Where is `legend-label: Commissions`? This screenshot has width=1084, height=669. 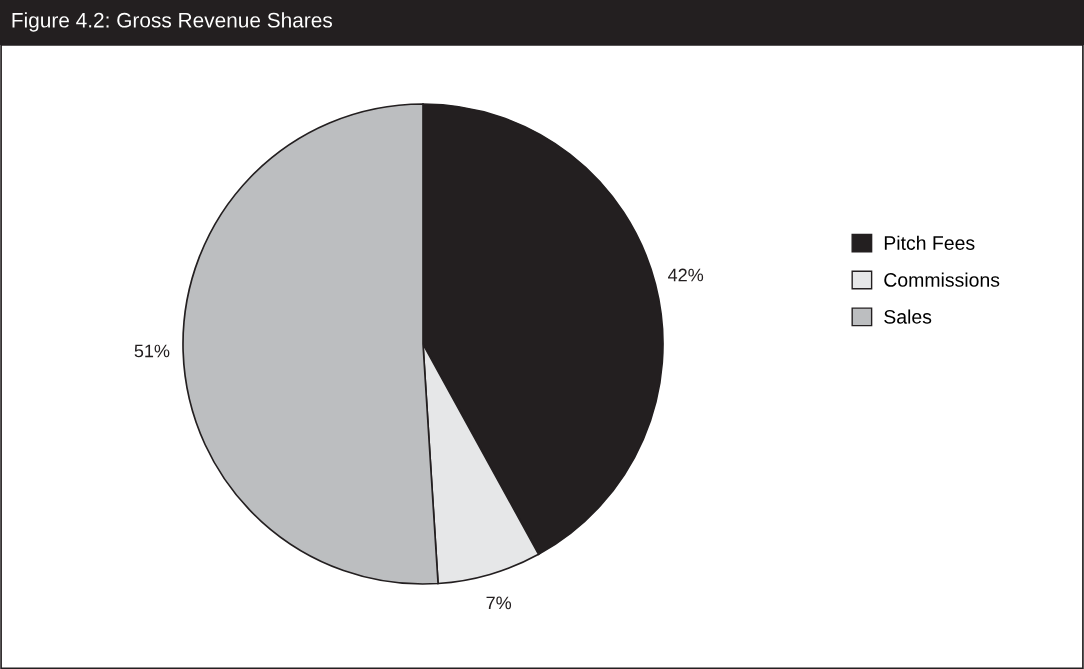
legend-label: Commissions is located at coordinates (942, 279).